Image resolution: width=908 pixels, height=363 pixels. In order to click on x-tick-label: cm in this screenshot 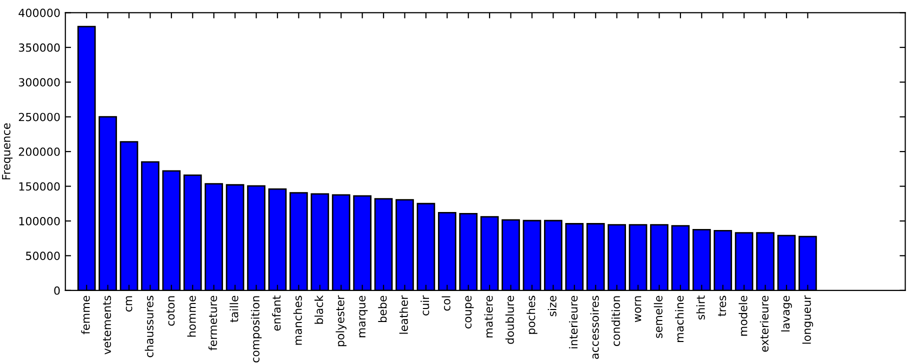, I will do `click(129, 304)`.